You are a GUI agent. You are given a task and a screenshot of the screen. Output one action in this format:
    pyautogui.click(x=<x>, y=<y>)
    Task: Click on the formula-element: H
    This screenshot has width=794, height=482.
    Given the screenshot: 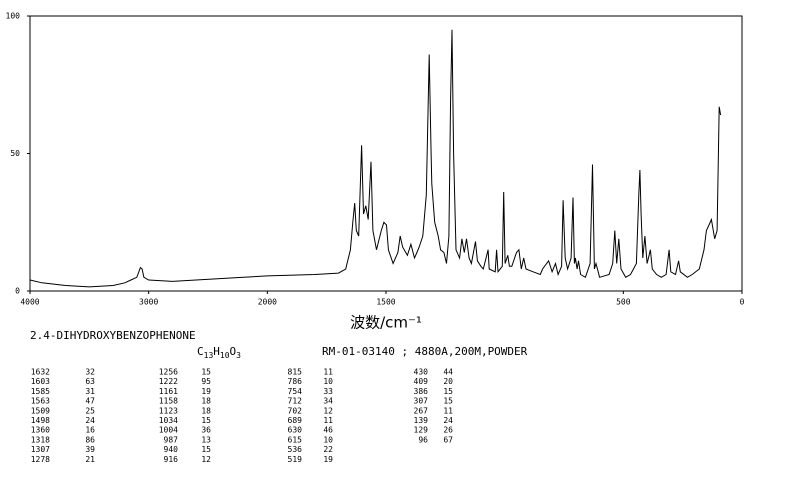 What is the action you would take?
    pyautogui.click(x=216, y=351)
    